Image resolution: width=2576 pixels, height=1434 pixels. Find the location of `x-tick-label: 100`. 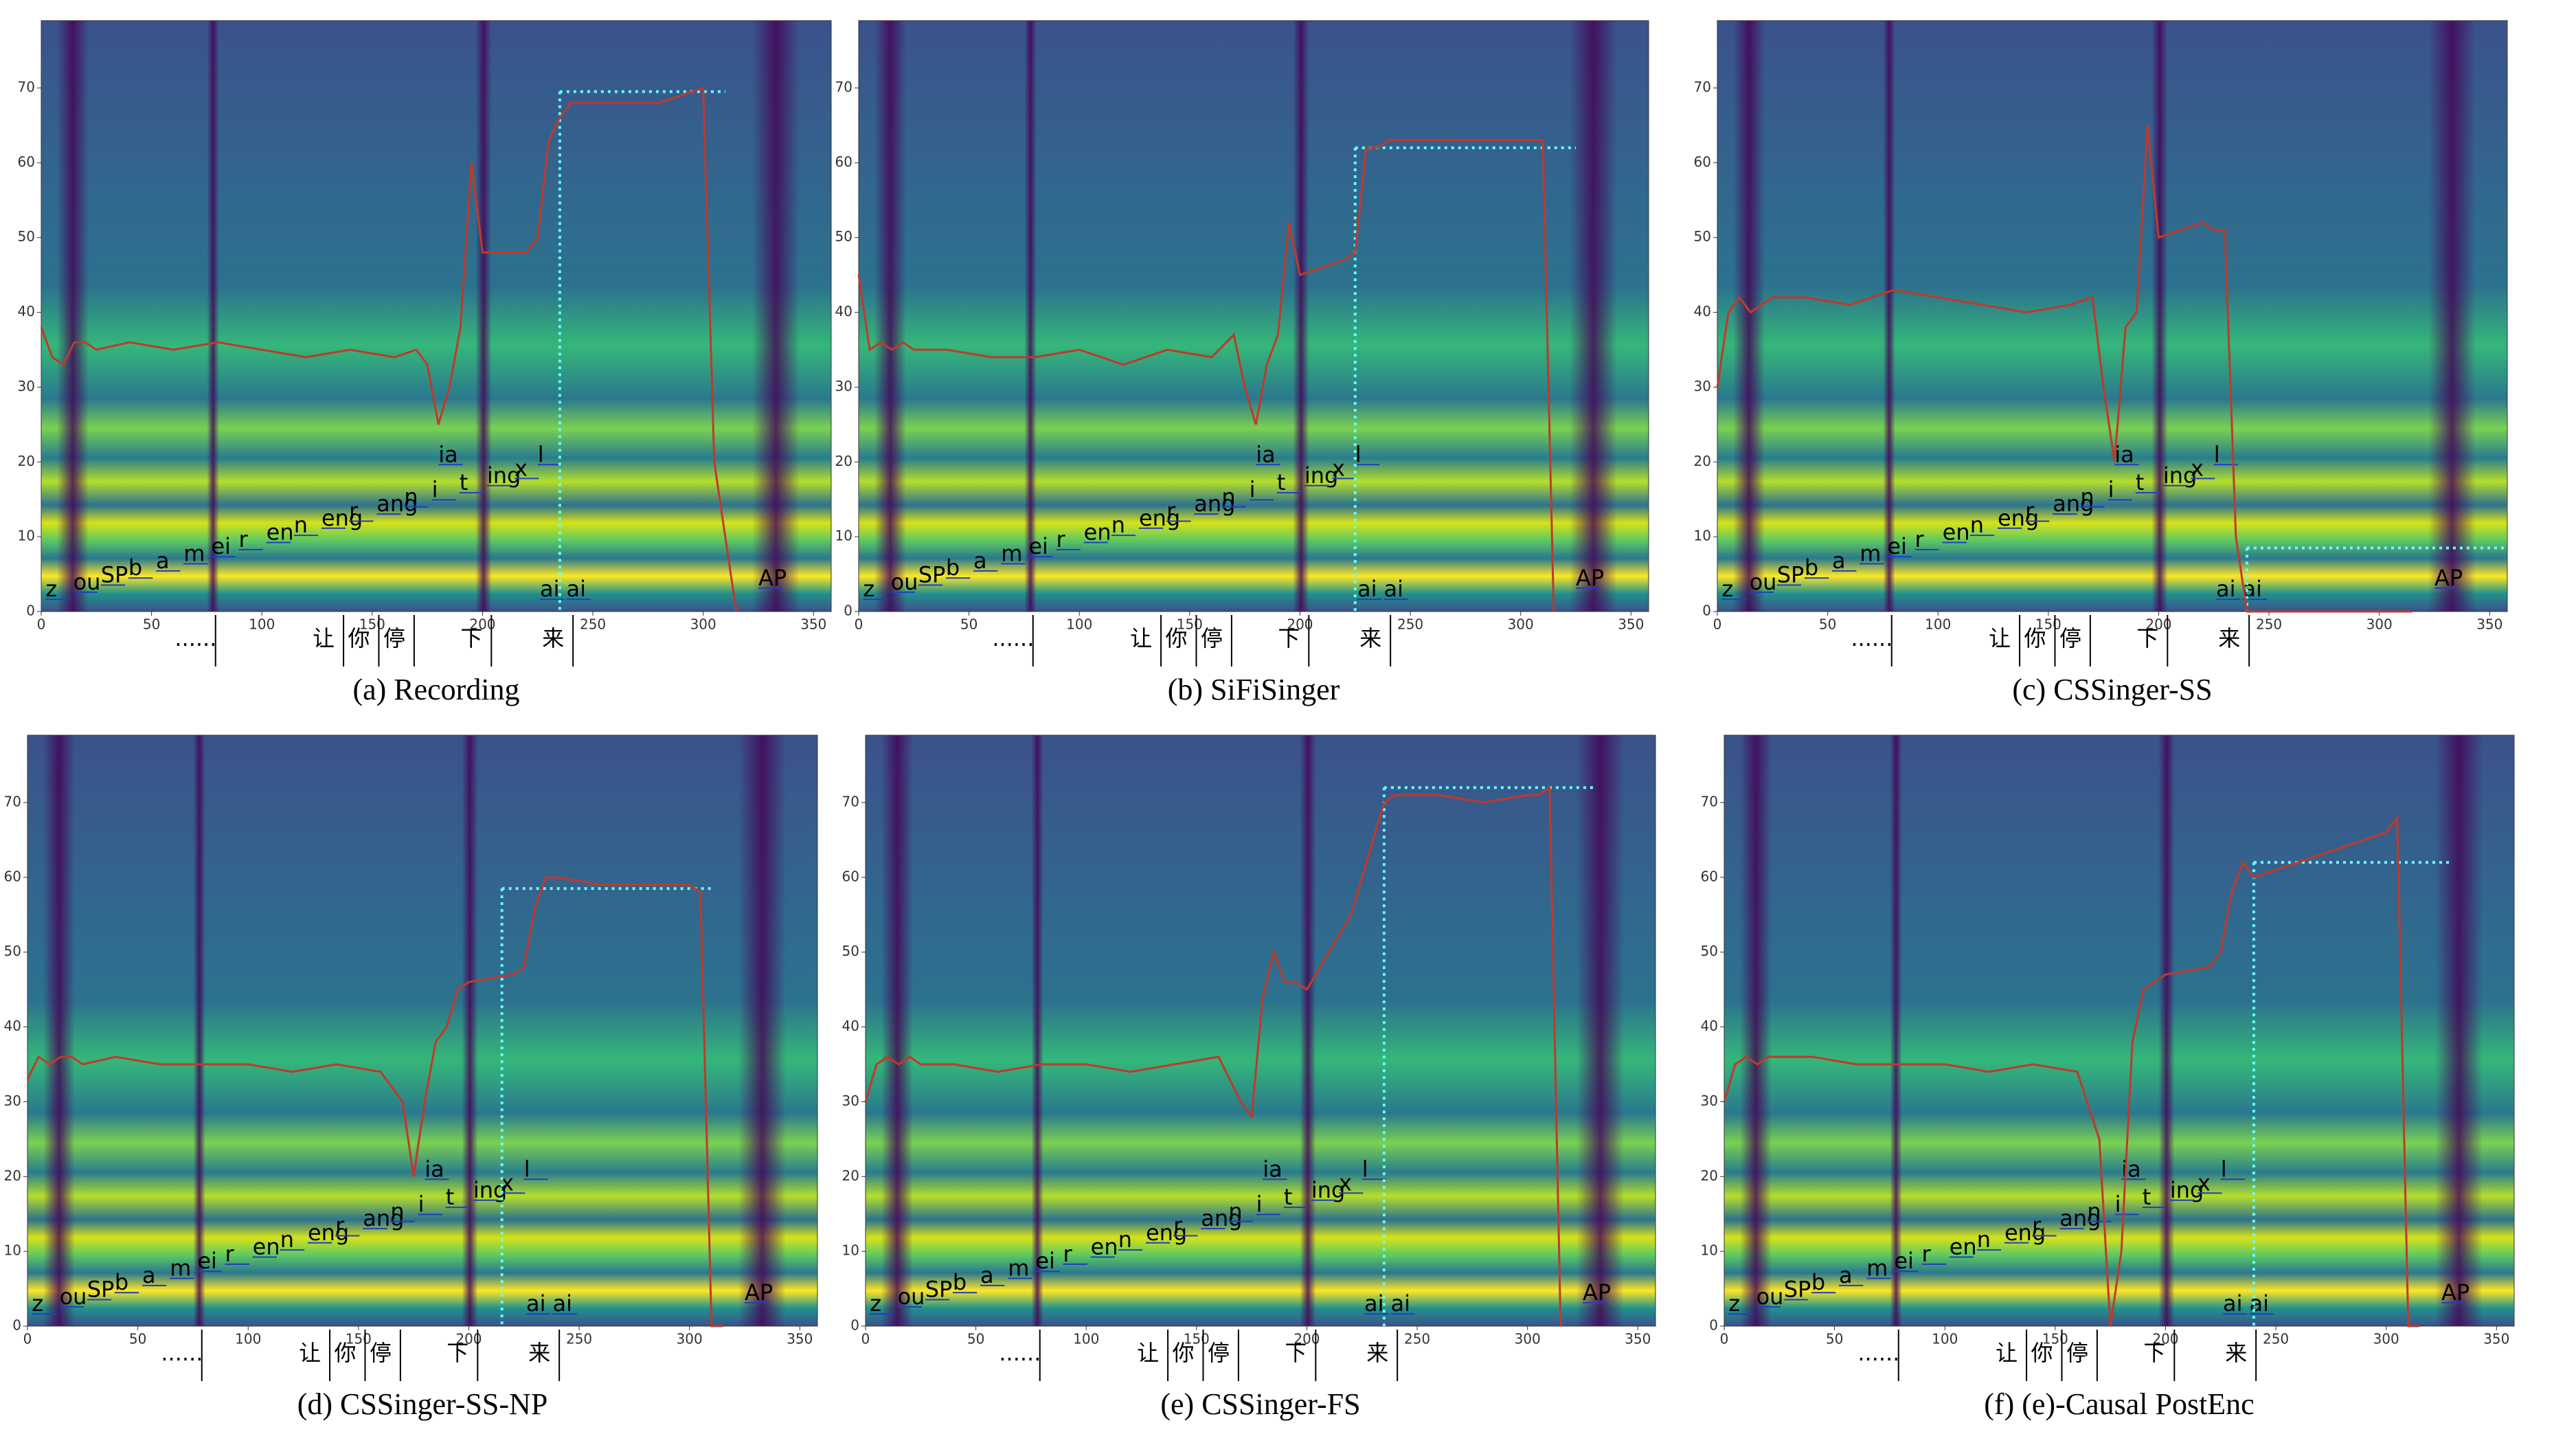

x-tick-label: 100 is located at coordinates (1086, 1339).